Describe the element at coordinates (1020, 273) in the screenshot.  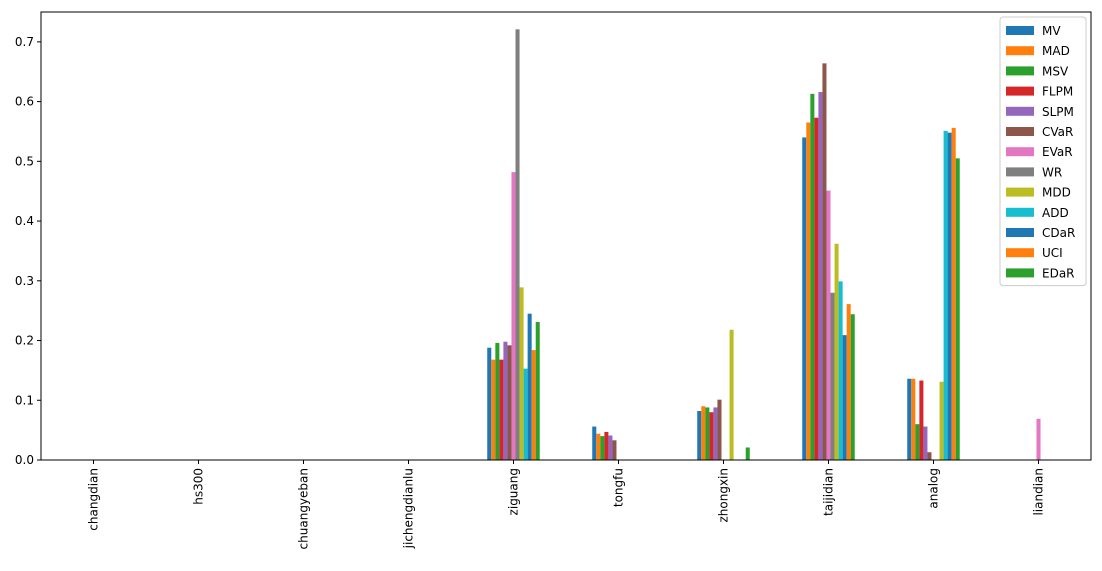
I see `legend-swatch-edar` at that location.